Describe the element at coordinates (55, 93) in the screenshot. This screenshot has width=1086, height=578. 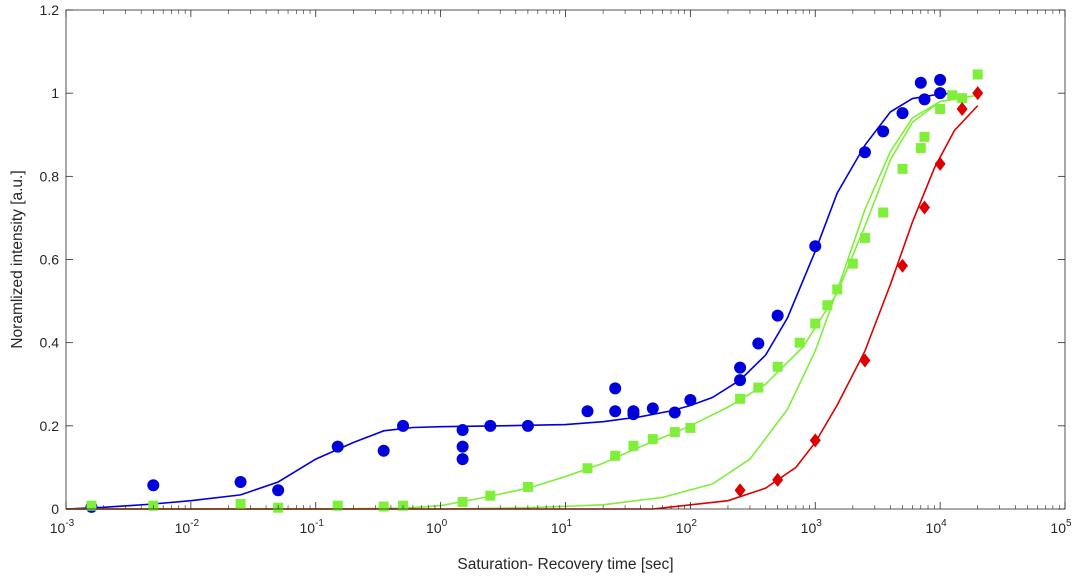
I see `y-tick-label: 1` at that location.